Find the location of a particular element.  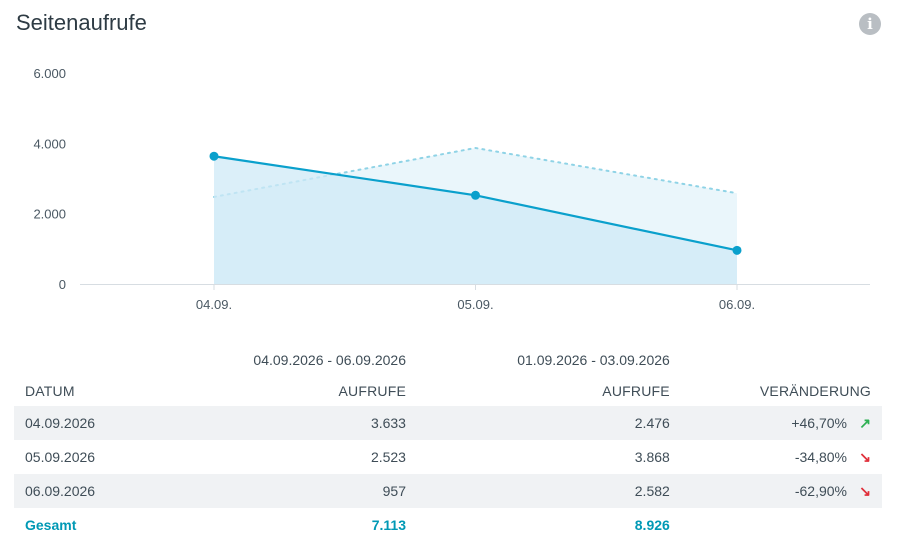

table-row: 06.09.2026 957 2.582 -62,90% ↘ is located at coordinates (448, 491).